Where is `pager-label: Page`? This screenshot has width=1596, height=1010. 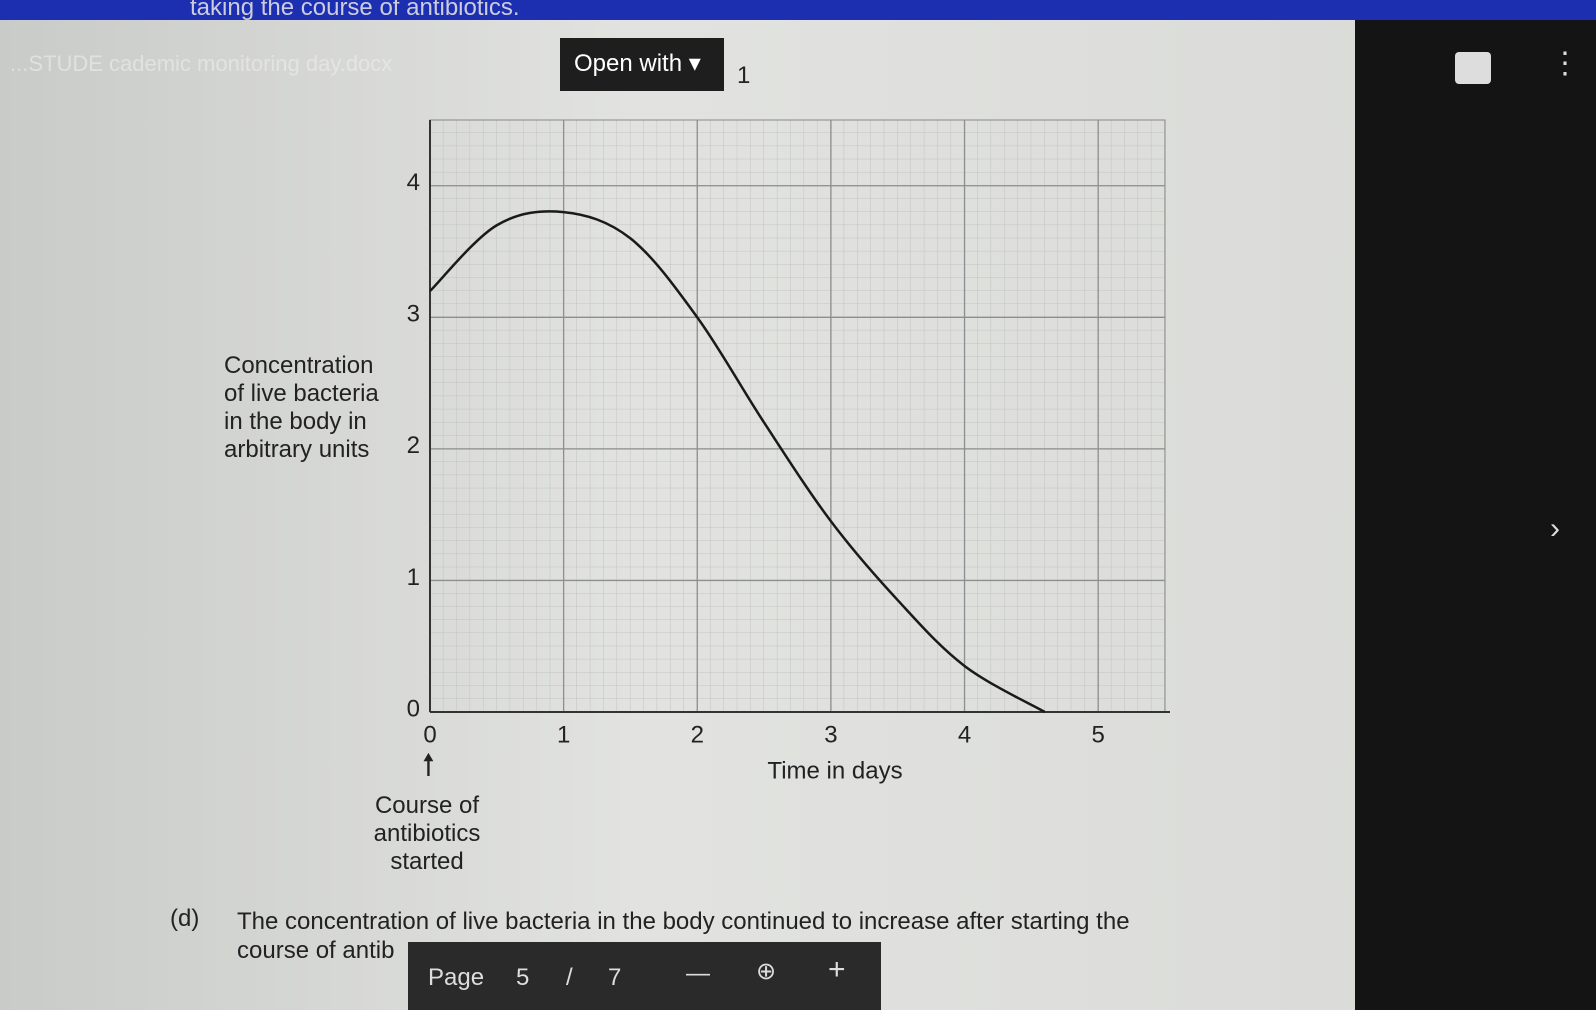
pager-label: Page is located at coordinates (456, 977).